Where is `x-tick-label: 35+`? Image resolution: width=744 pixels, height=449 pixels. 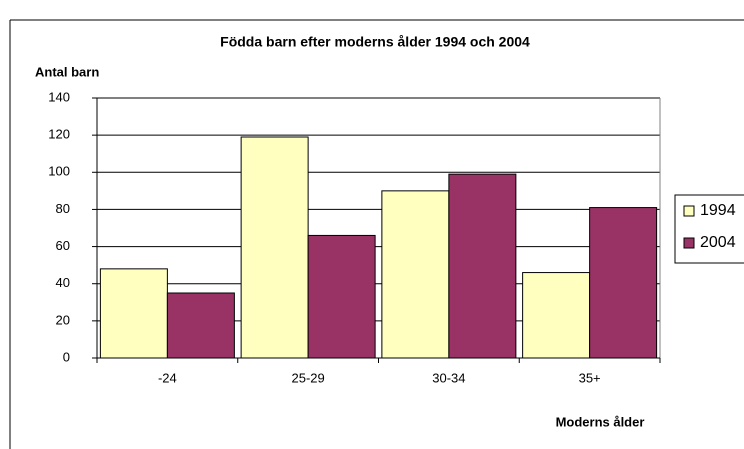
x-tick-label: 35+ is located at coordinates (590, 377).